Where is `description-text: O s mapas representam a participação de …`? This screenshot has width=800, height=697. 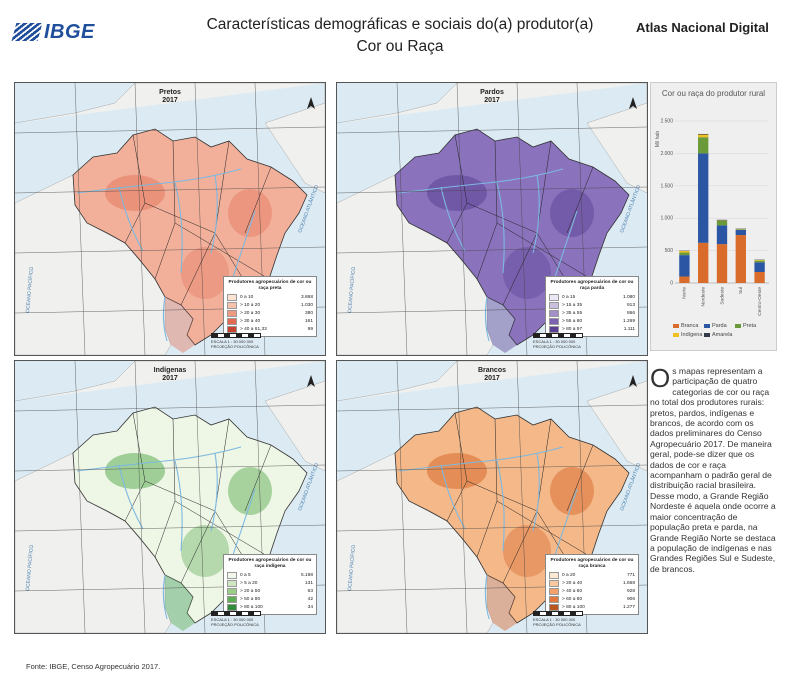 description-text: O s mapas representam a participação de … is located at coordinates (714, 469).